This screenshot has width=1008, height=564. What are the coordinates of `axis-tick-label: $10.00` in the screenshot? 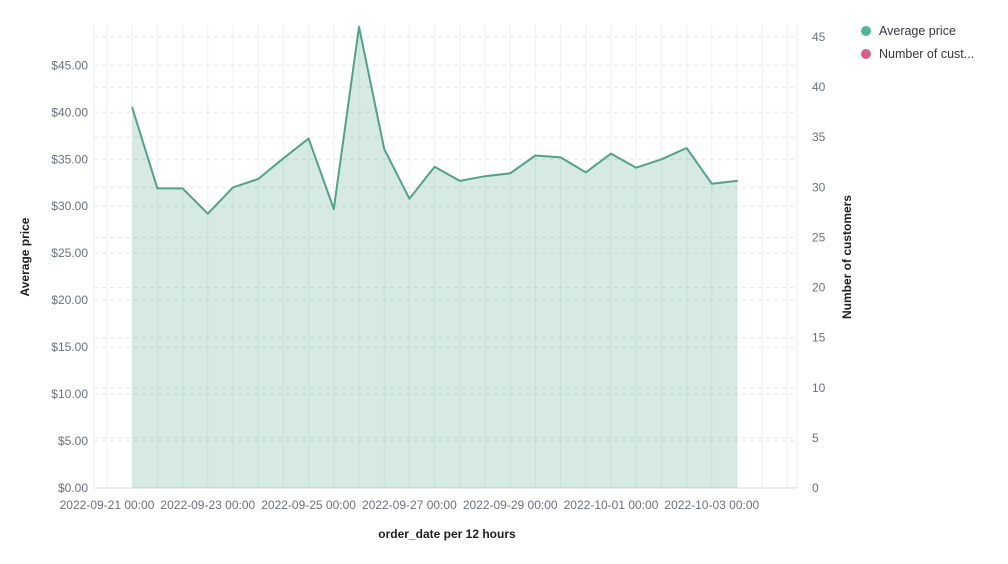 It's located at (69, 394).